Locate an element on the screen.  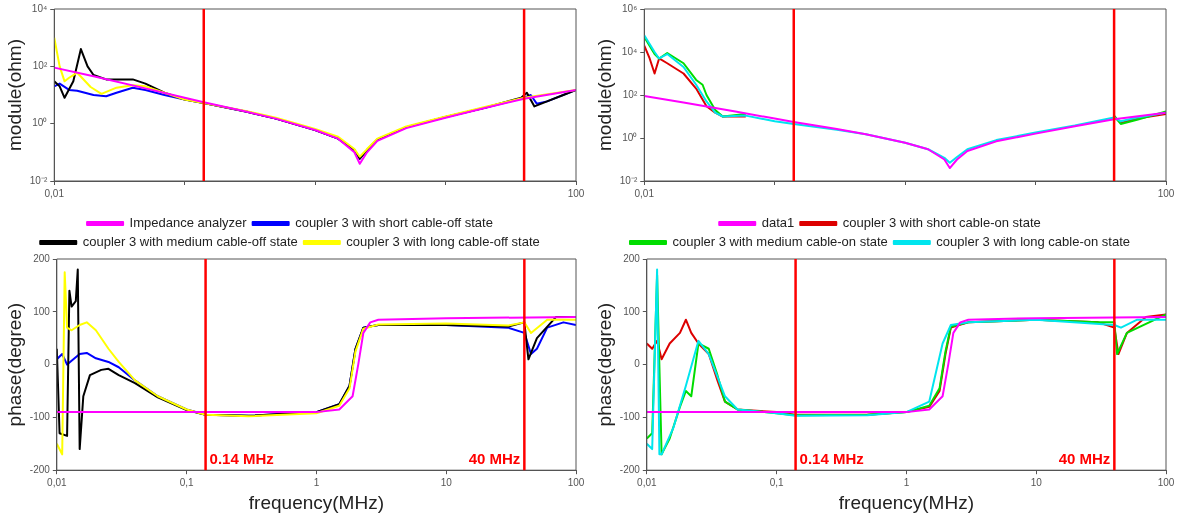
legend-label: coupler 3 with long cable-off state is located at coordinates (443, 242).